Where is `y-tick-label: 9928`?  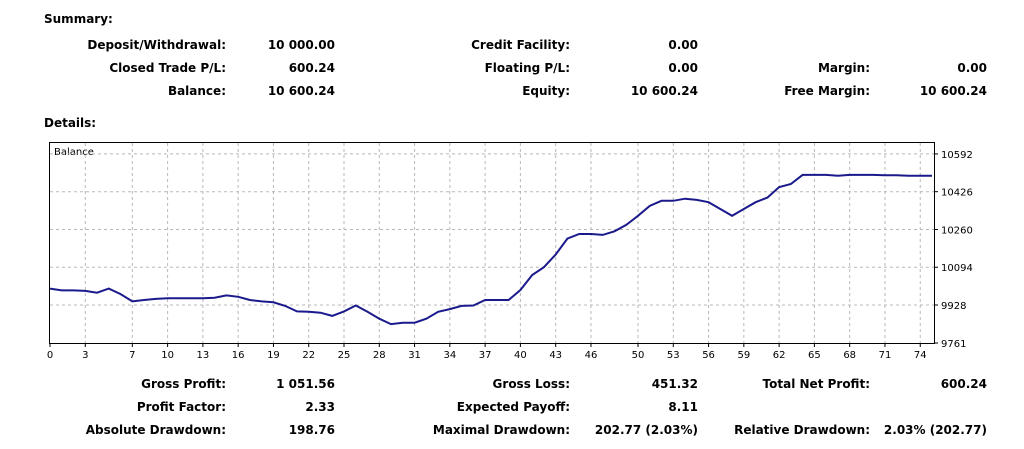
y-tick-label: 9928 is located at coordinates (953, 306).